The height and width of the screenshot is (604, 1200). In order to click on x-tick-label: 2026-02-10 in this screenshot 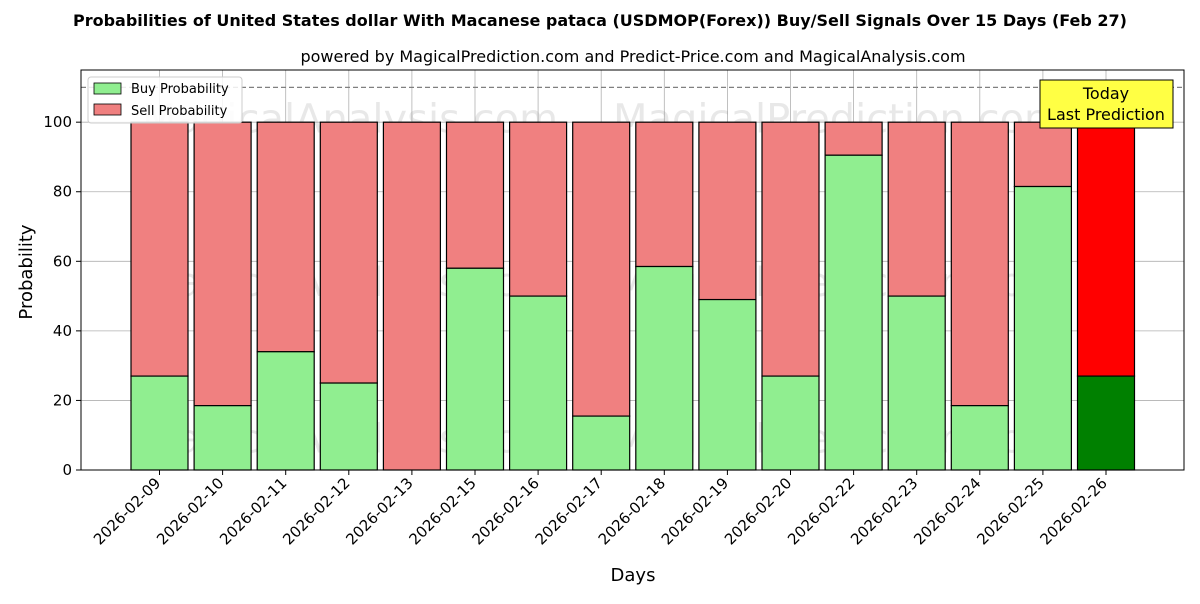, I will do `click(190, 511)`.